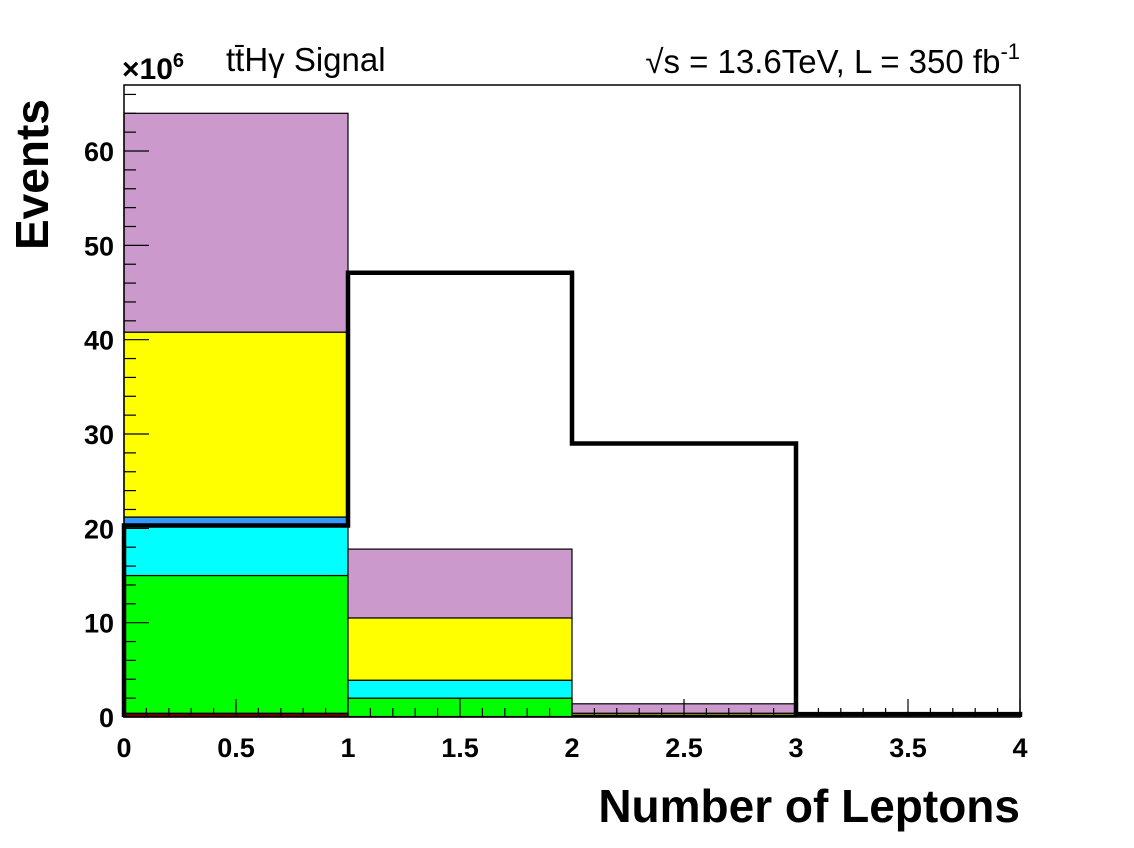 The image size is (1134, 848). Describe the element at coordinates (99, 246) in the screenshot. I see `y-tick-label: 50` at that location.